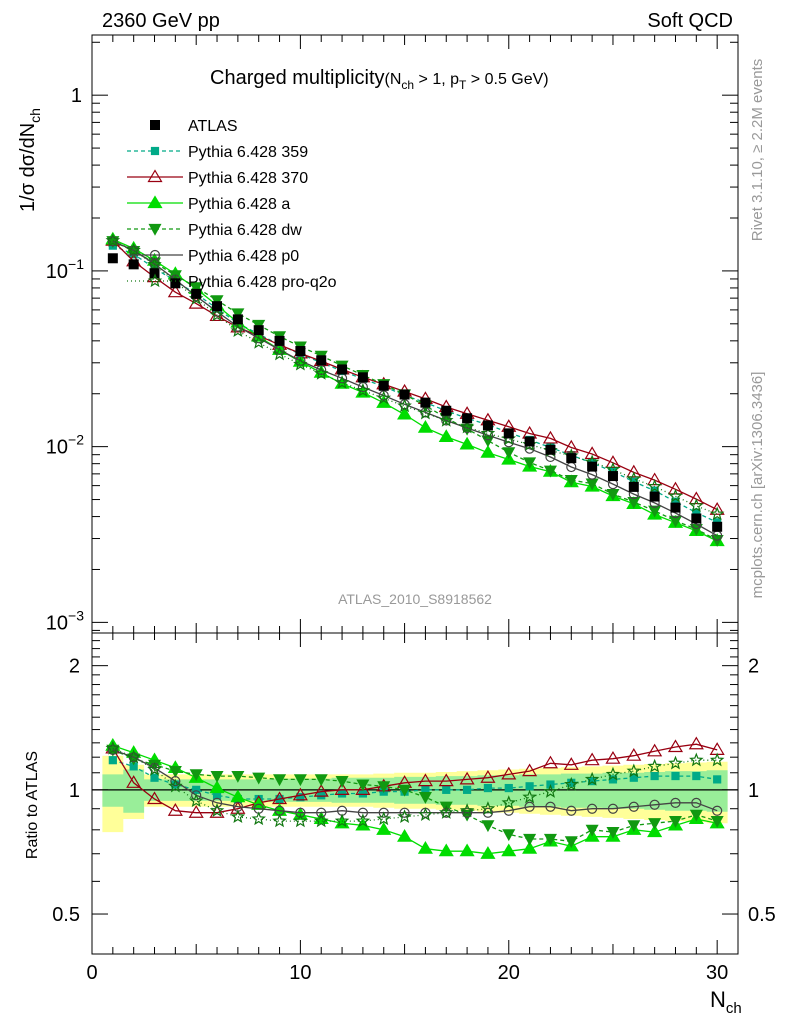  I want to click on legend-label: Pythia 6.428 370, so click(248, 178).